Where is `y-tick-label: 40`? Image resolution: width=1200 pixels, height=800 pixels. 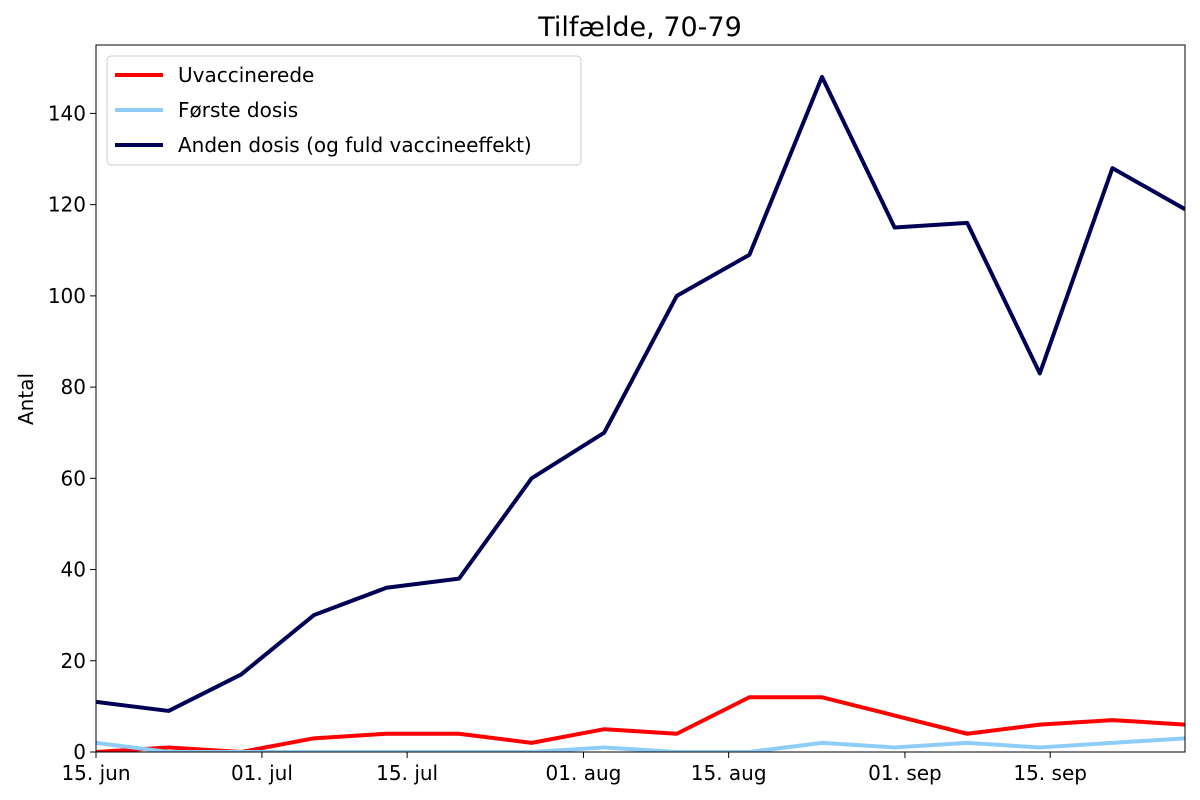
y-tick-label: 40 is located at coordinates (73, 570).